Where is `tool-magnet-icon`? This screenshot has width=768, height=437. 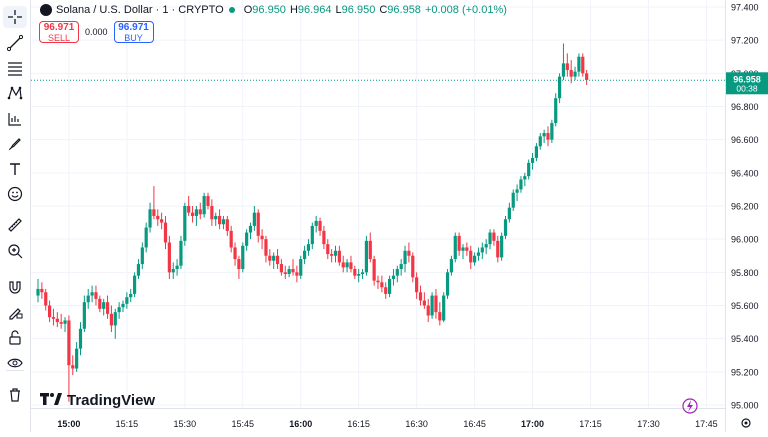
tool-magnet-icon is located at coordinates (15, 287).